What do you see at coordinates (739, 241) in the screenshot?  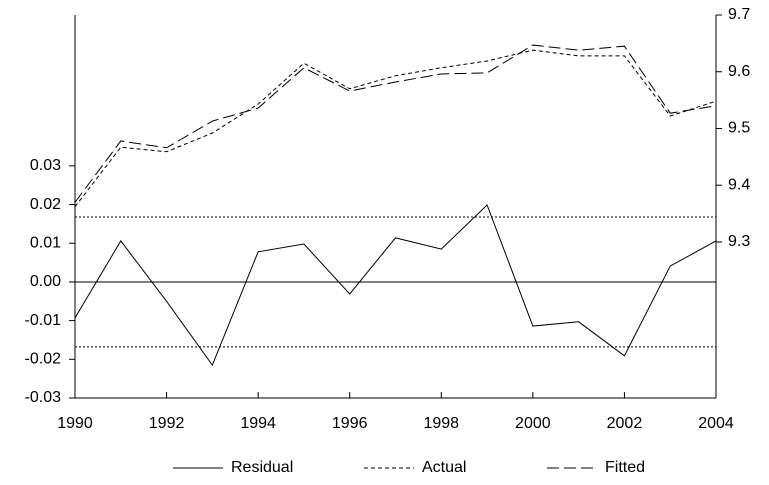 I see `y2-tick-label: 9.3` at bounding box center [739, 241].